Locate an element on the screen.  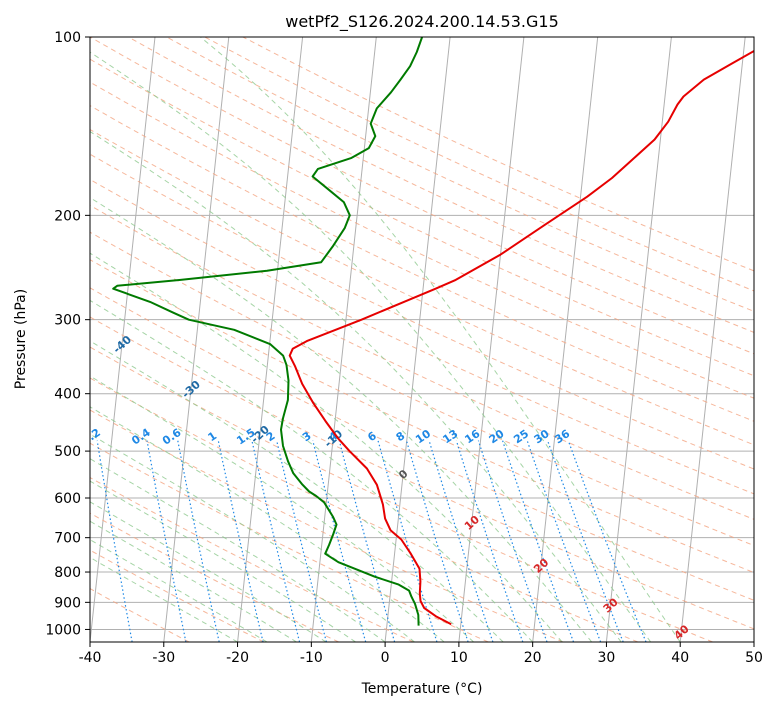
x-tick-label: -20 is located at coordinates (237, 658).